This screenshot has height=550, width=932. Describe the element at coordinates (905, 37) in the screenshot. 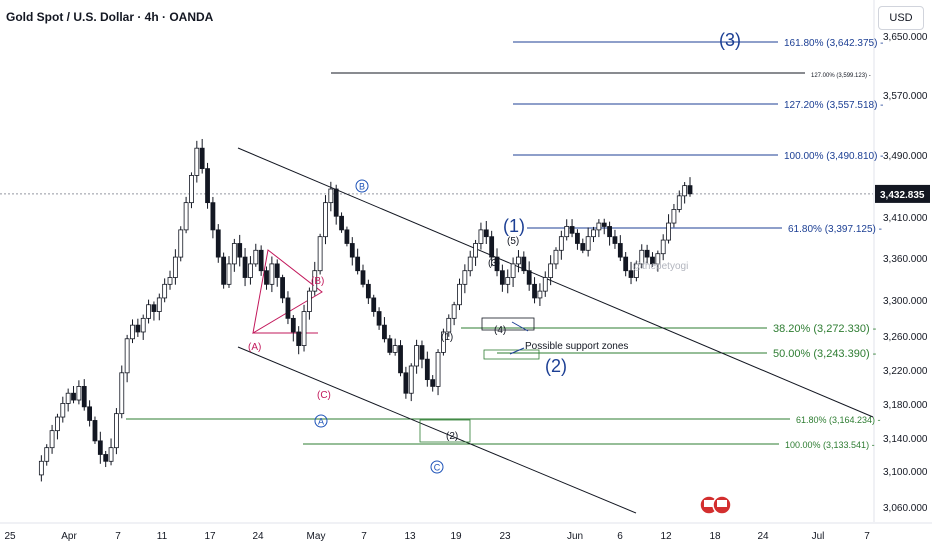

I see `y-tick-label: 3,650.000` at that location.